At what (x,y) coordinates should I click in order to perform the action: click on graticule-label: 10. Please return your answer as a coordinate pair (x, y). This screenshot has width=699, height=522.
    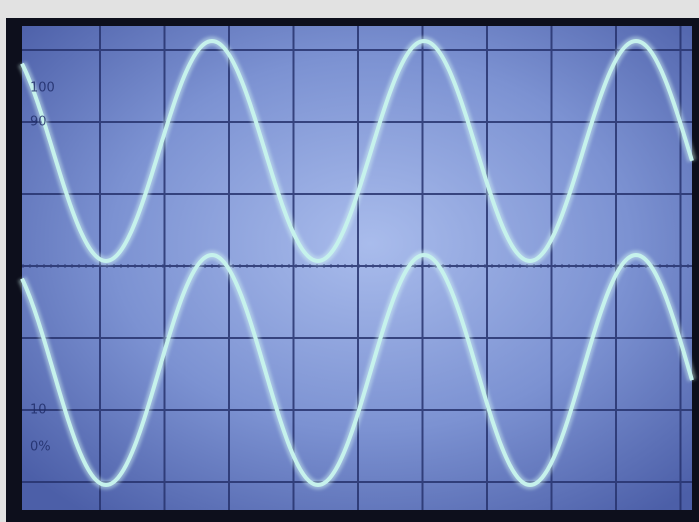
    Looking at the image, I should click on (38, 410).